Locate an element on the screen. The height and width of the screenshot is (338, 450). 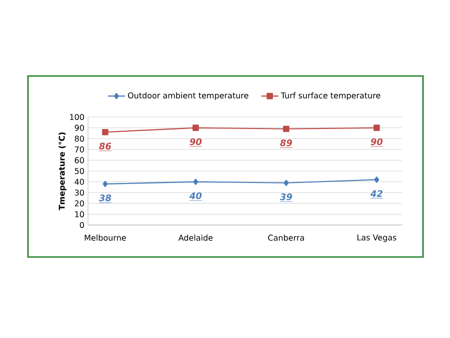
data-label: 42 is located at coordinates (376, 193).